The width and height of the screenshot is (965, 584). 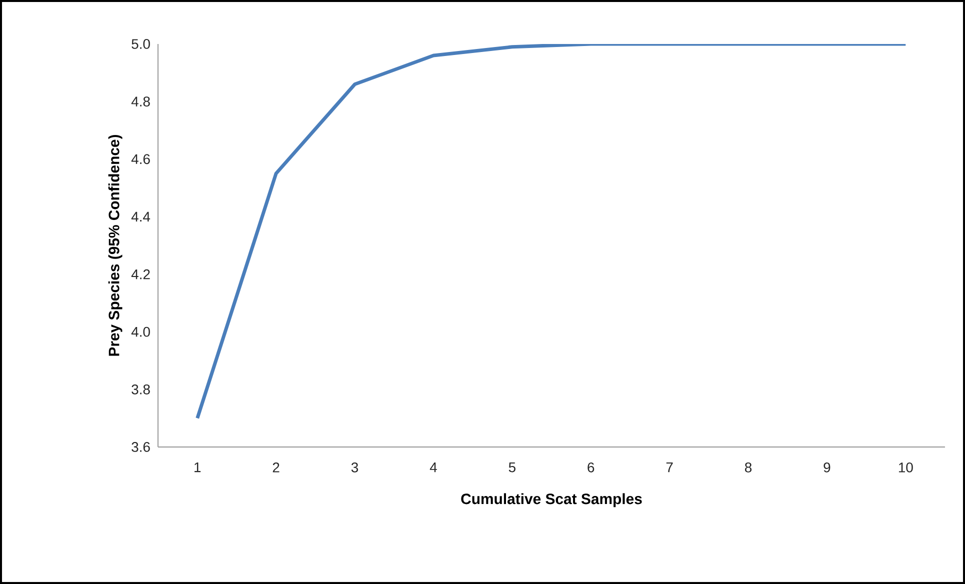 What do you see at coordinates (669, 467) in the screenshot?
I see `x-tick-label: 7` at bounding box center [669, 467].